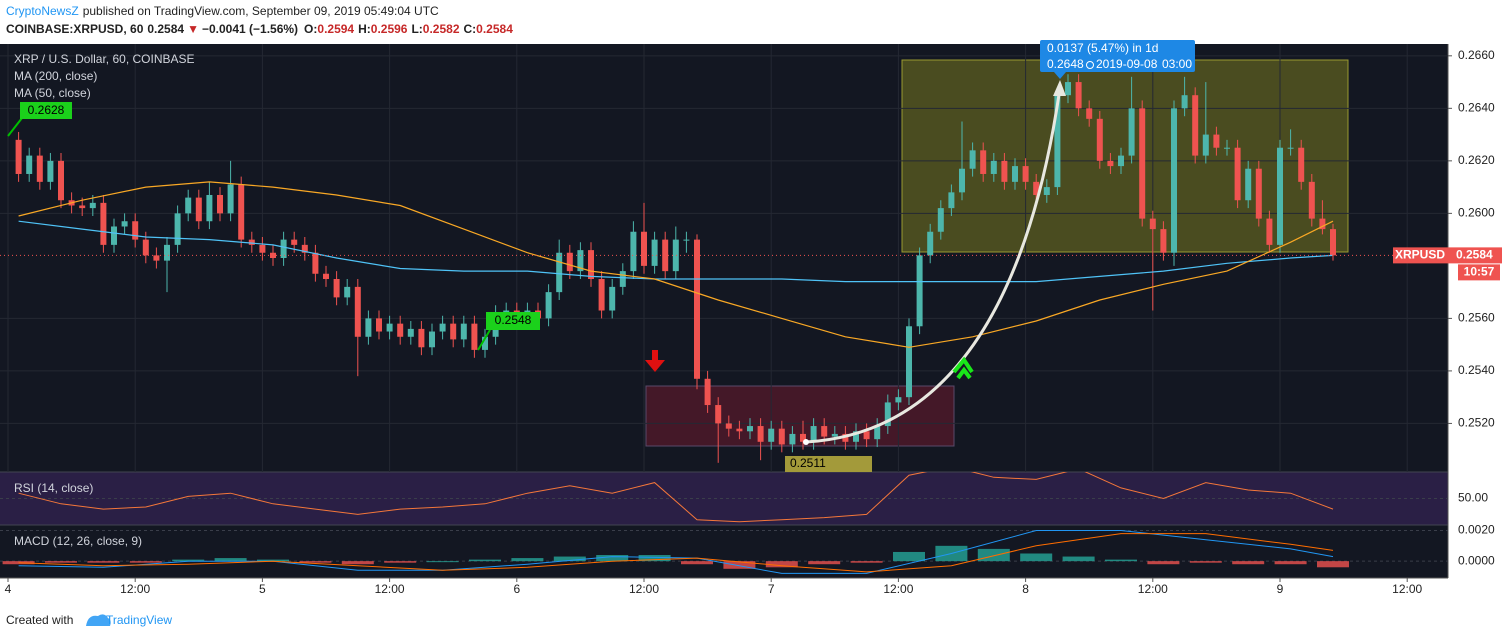 The image size is (1508, 639). Describe the element at coordinates (39, 620) in the screenshot. I see `footer-text: Created with` at that location.